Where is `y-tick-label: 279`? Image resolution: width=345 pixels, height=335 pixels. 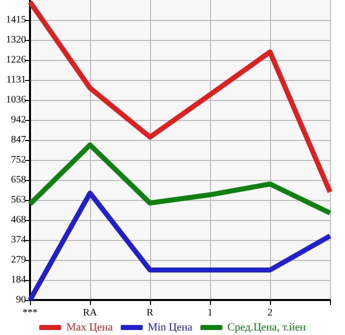 y-tick-label: 279 is located at coordinates (18, 260).